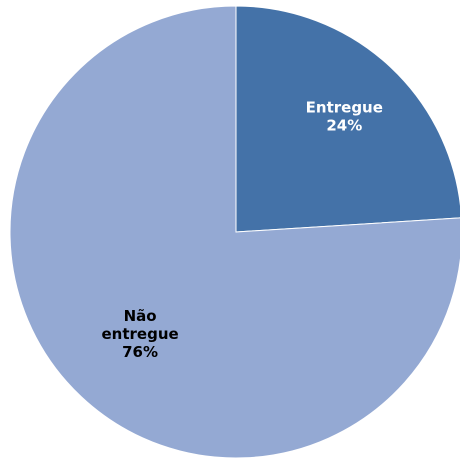 Image resolution: width=460 pixels, height=460 pixels. I want to click on slice-category: Não, so click(140, 316).